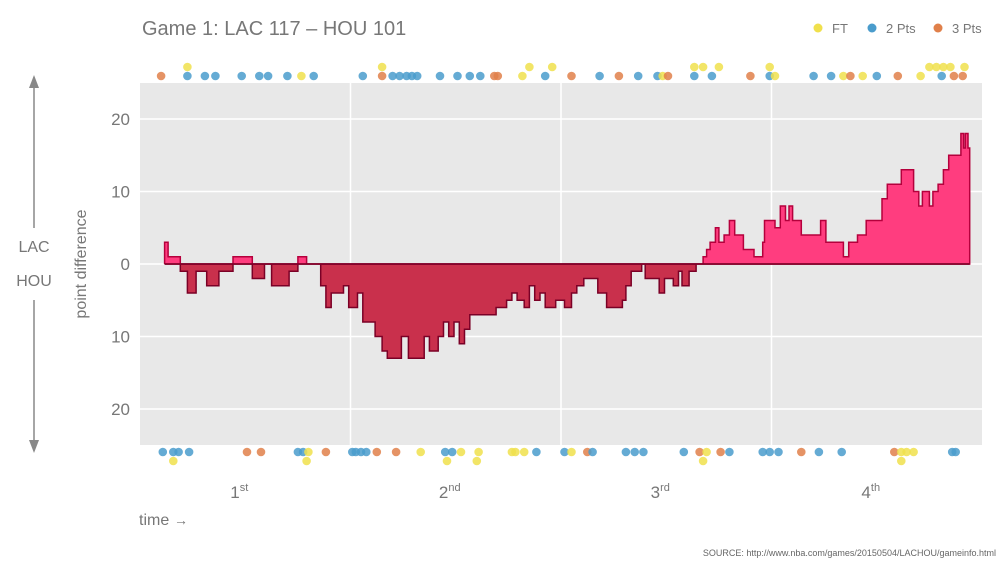  Describe the element at coordinates (181, 520) in the screenshot. I see `x-axis-arrow-icon: →` at that location.